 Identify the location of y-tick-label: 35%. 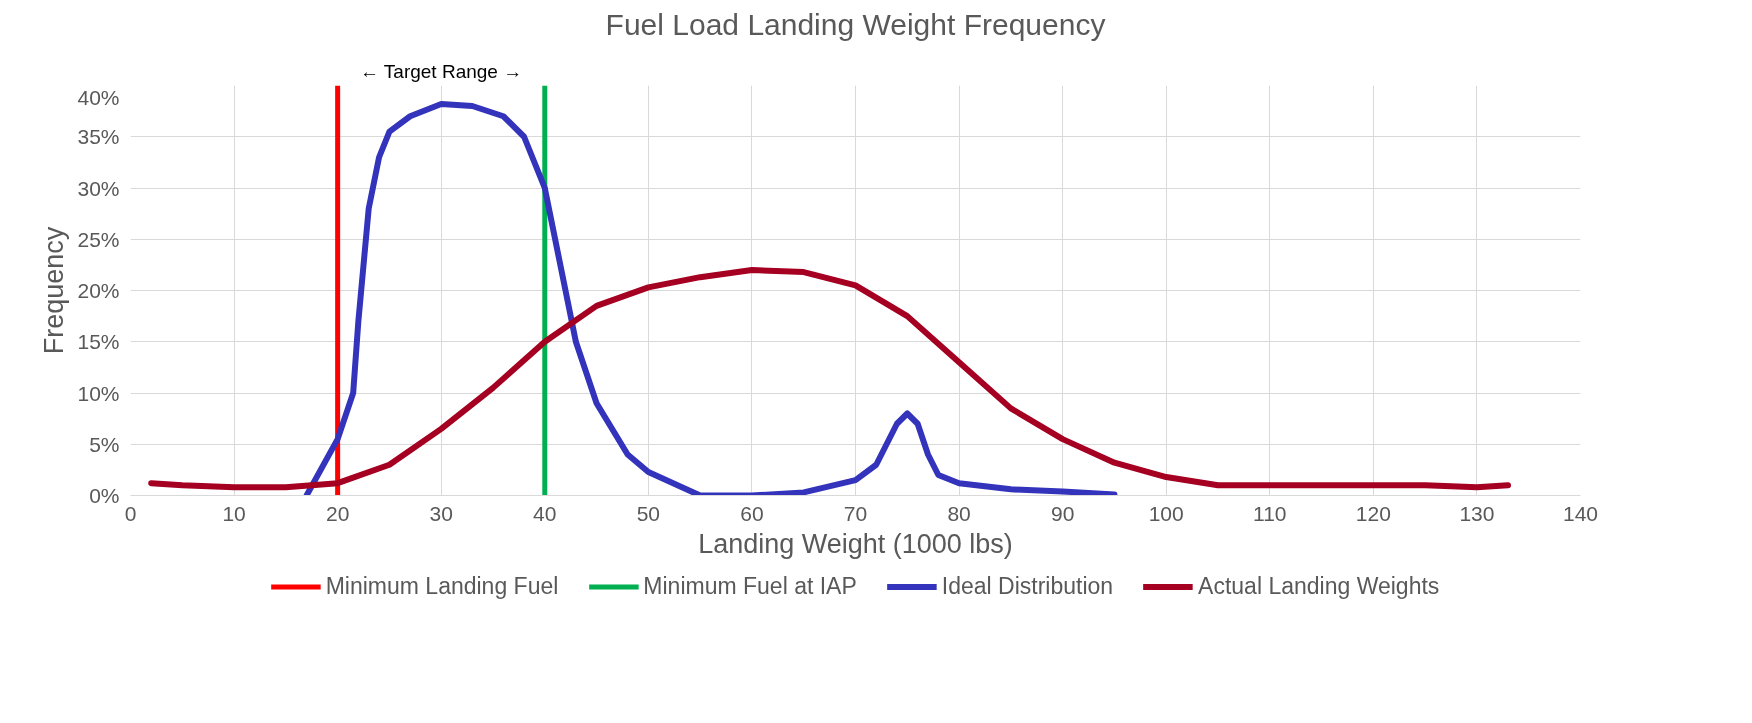
(98, 137).